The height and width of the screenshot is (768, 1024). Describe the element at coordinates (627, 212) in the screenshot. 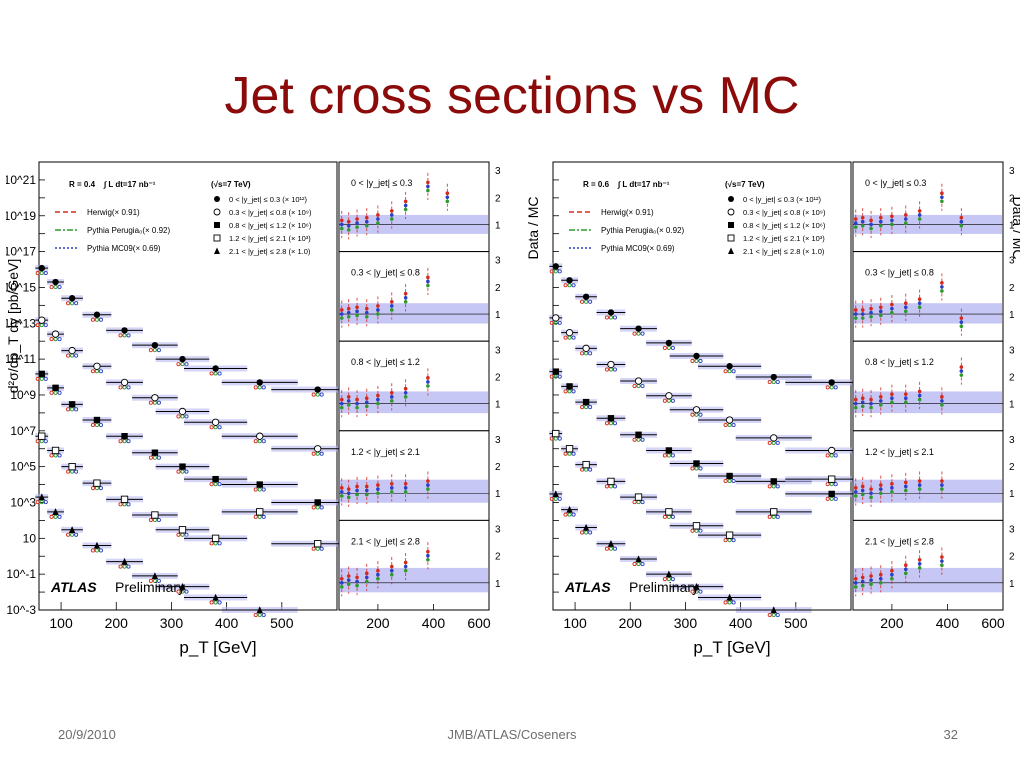

I see `legend-mc-label: Herwig(× 0.91)` at that location.